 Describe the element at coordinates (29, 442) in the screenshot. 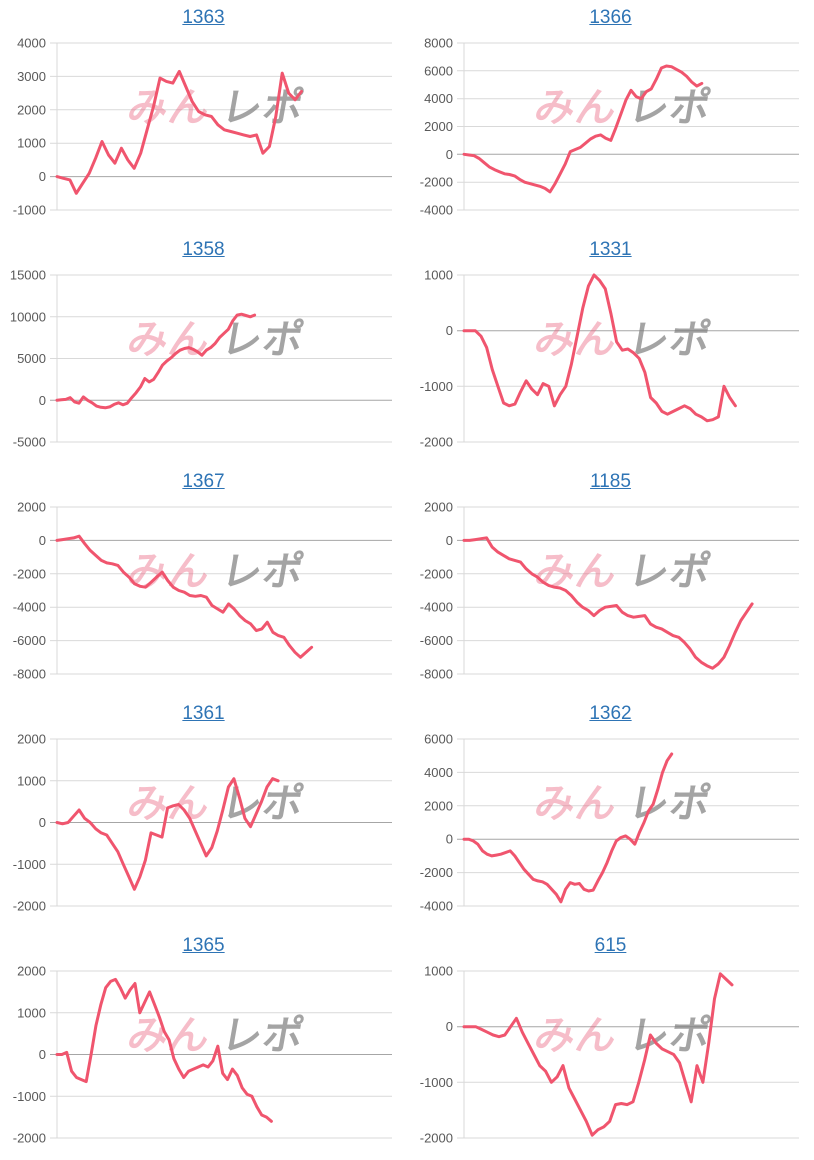

I see `svg-text: -5000` at that location.